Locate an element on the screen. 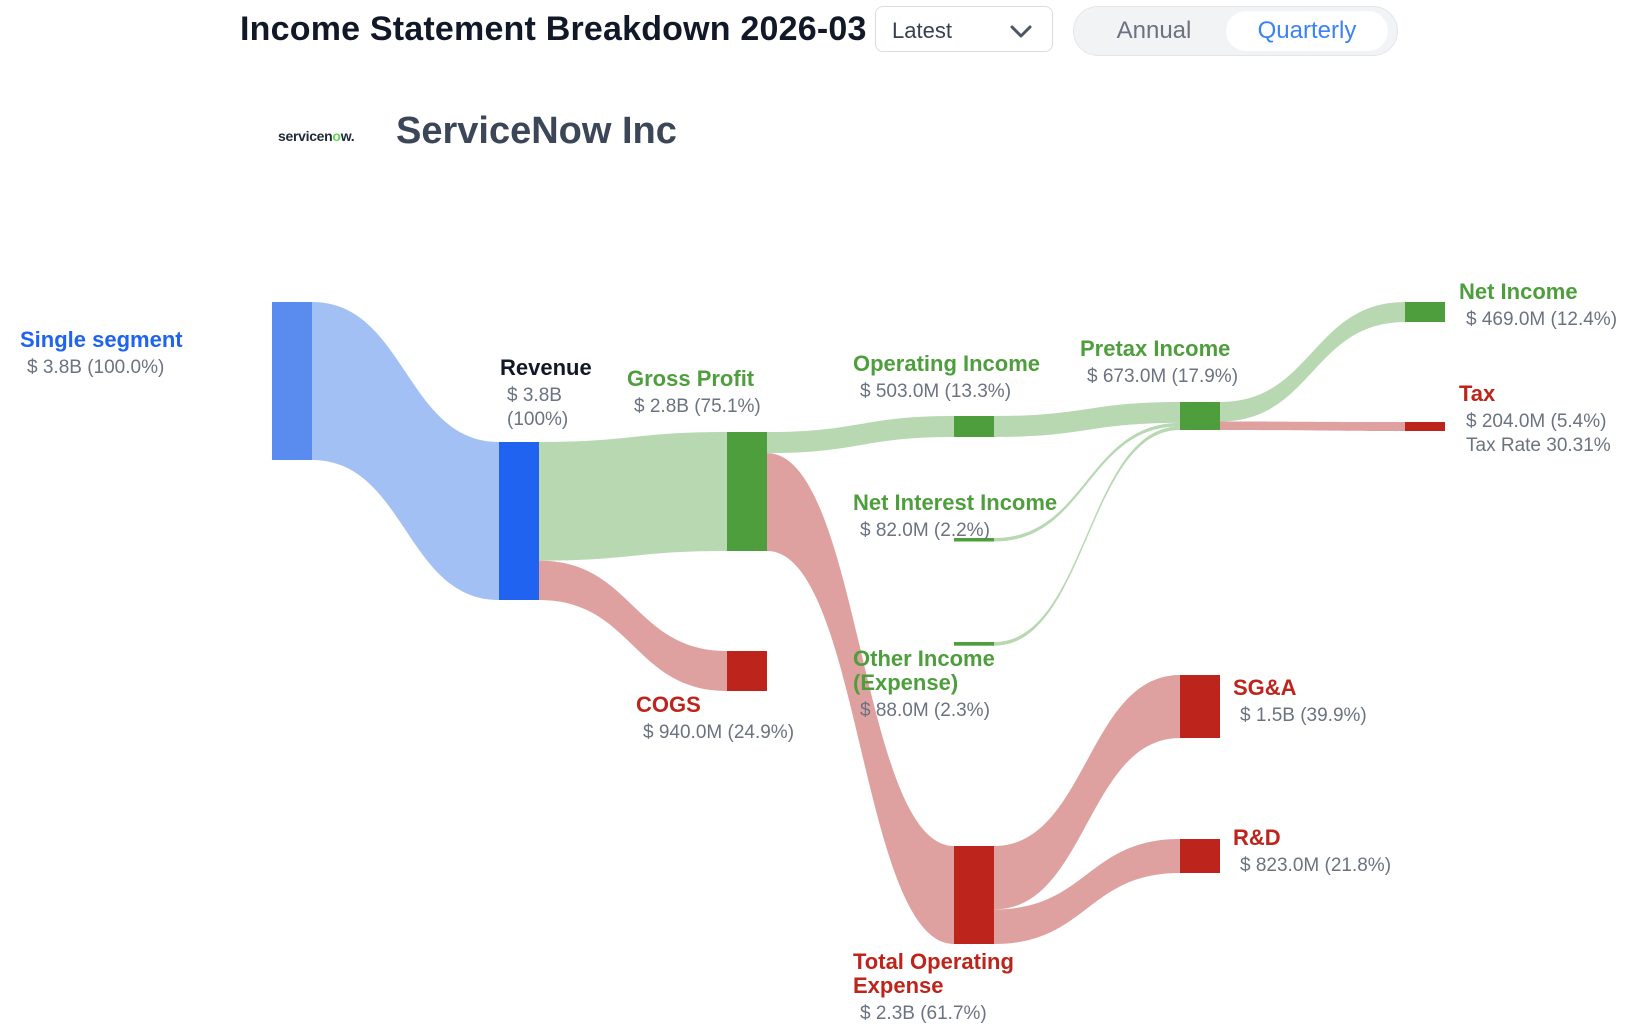 Image resolution: width=1644 pixels, height=1026 pixels. link-revenue-to-cogs is located at coordinates (633, 625).